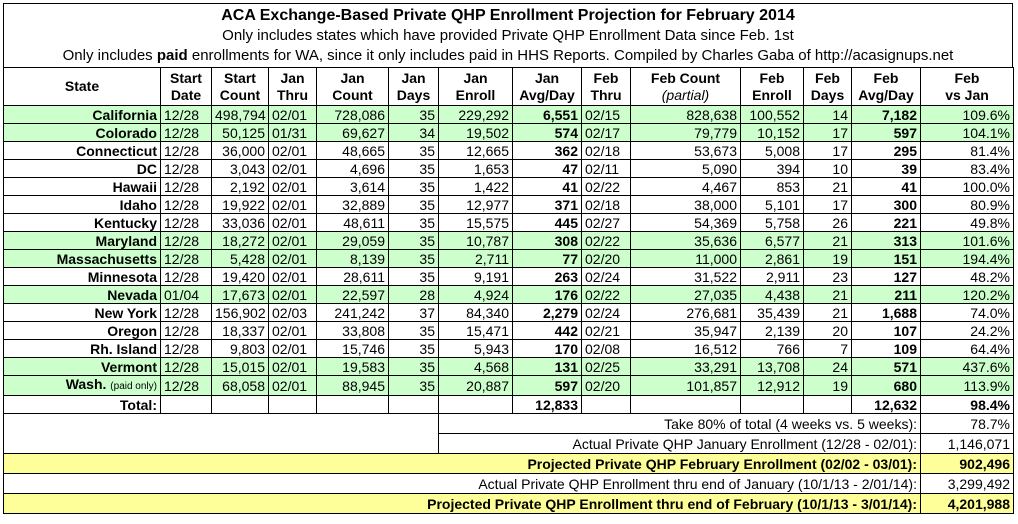  What do you see at coordinates (685, 294) in the screenshot?
I see `table-cell: 27,035` at bounding box center [685, 294].